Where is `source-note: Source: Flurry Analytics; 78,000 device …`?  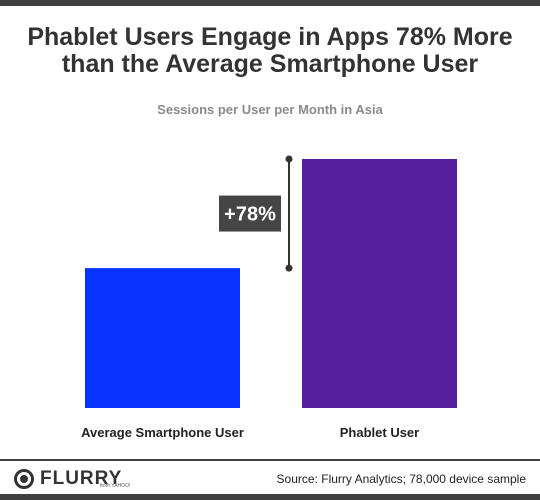 source-note: Source: Flurry Analytics; 78,000 device … is located at coordinates (401, 479).